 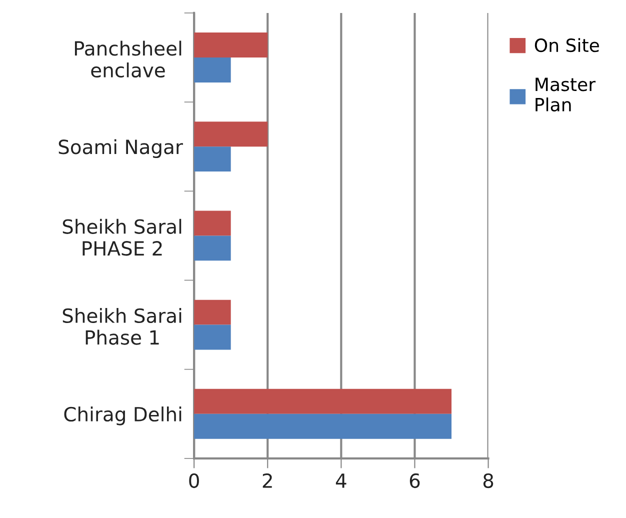 What do you see at coordinates (566, 95) in the screenshot?
I see `legend-label: Master Plan` at bounding box center [566, 95].